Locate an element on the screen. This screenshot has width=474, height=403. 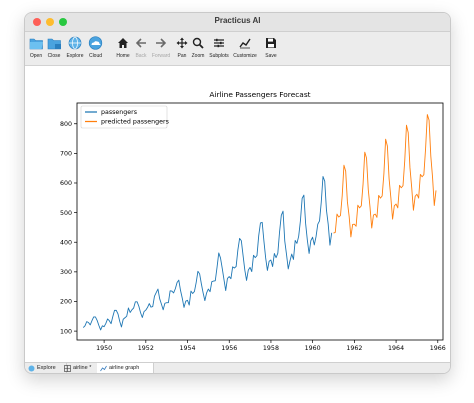
home-icon is located at coordinates (123, 43).